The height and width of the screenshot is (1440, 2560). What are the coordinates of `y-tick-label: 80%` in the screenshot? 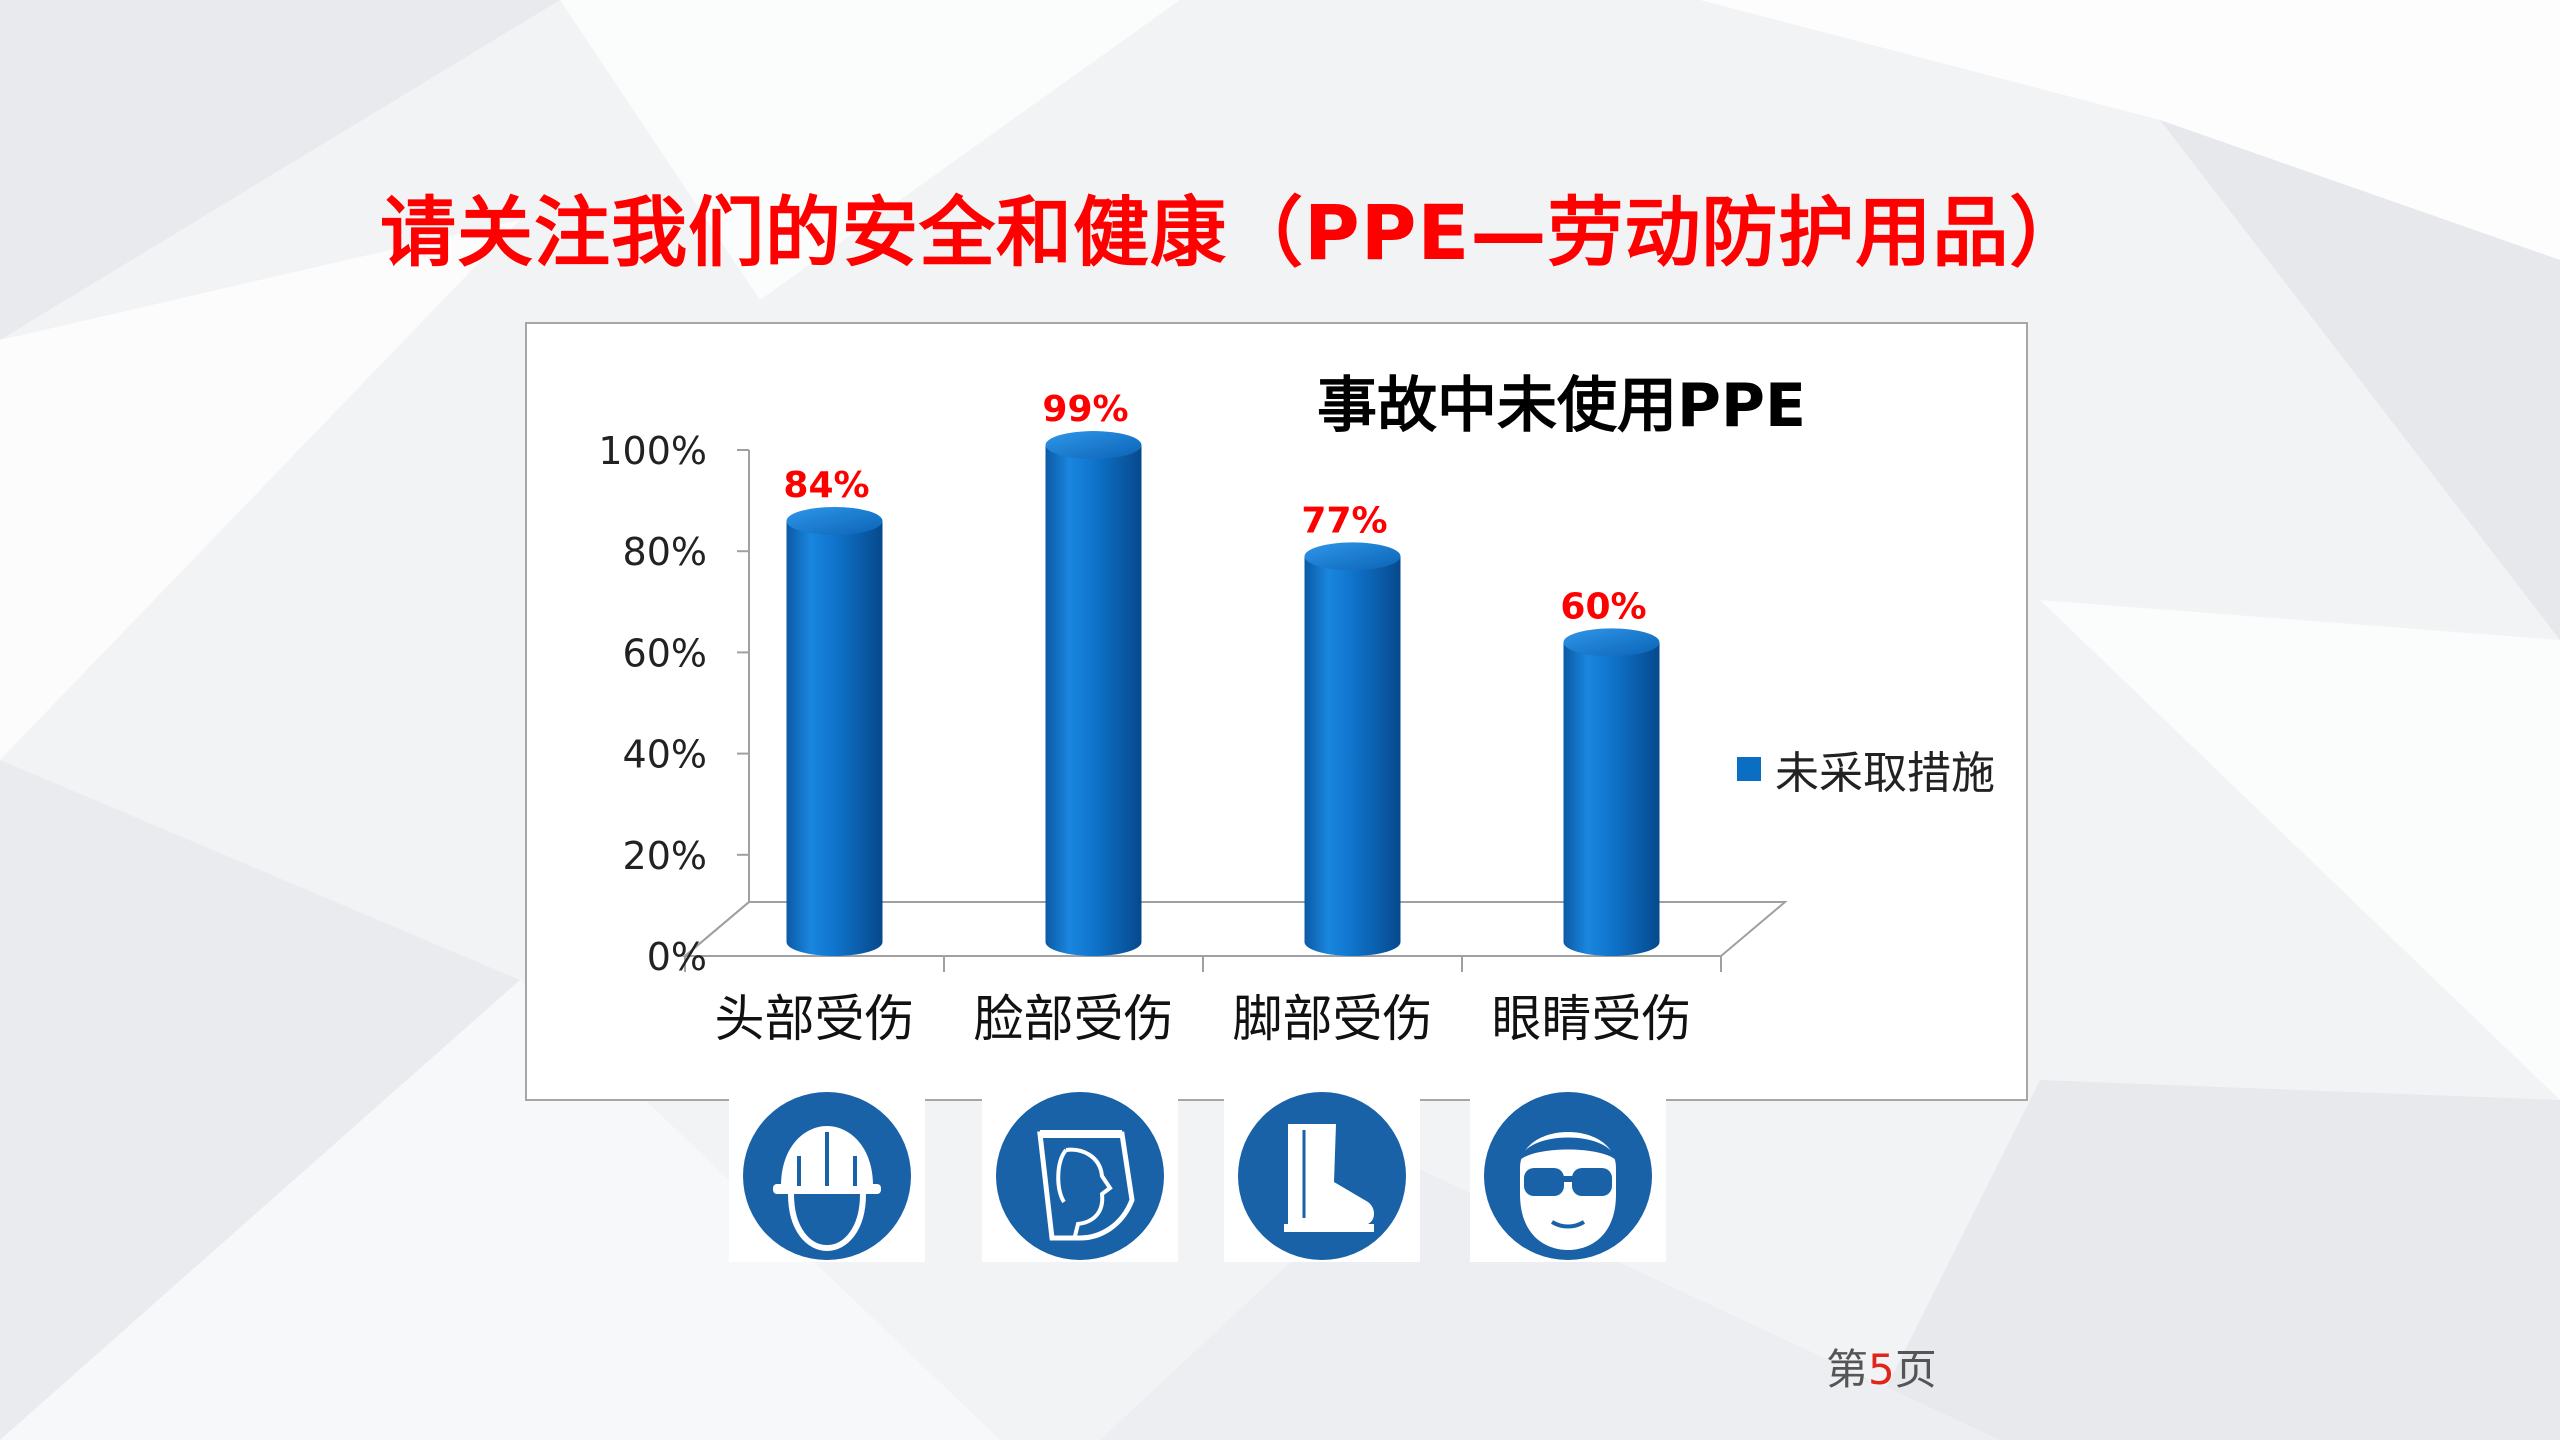 It's located at (665, 552).